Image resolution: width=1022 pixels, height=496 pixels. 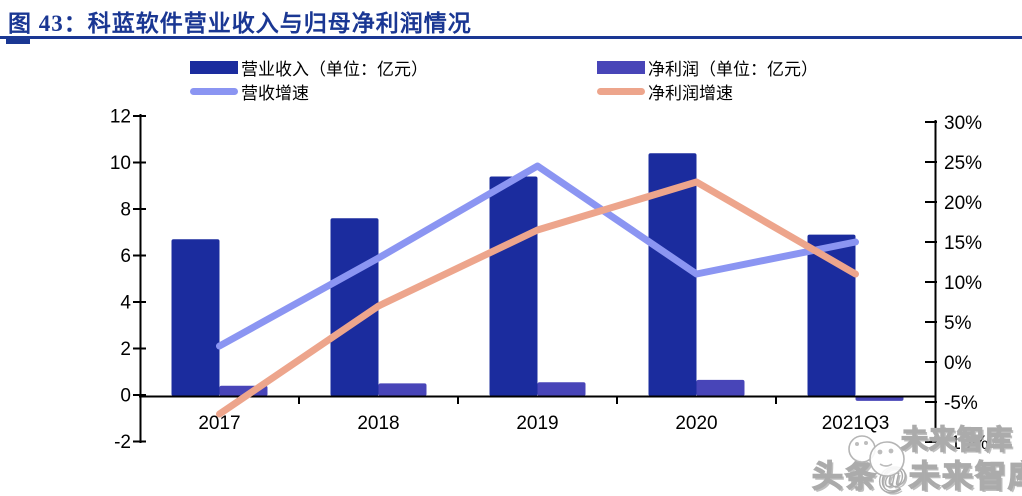 I want to click on x-axis-label-2020: 2020, so click(x=696, y=423).